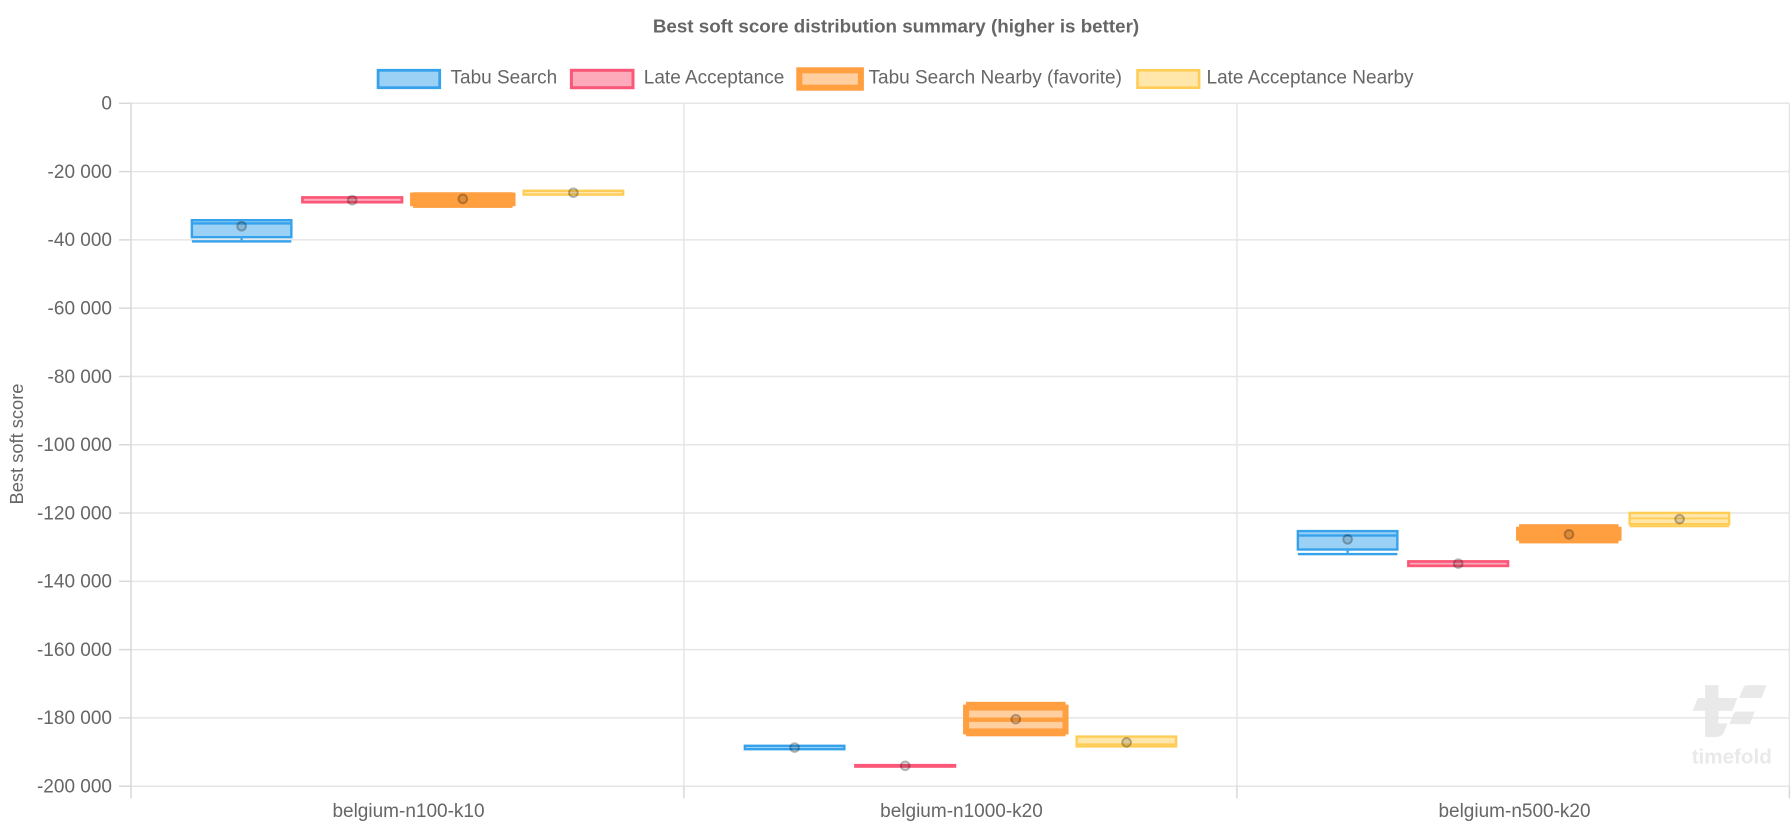  What do you see at coordinates (504, 78) in the screenshot?
I see `svg-text: Tabu Search` at bounding box center [504, 78].